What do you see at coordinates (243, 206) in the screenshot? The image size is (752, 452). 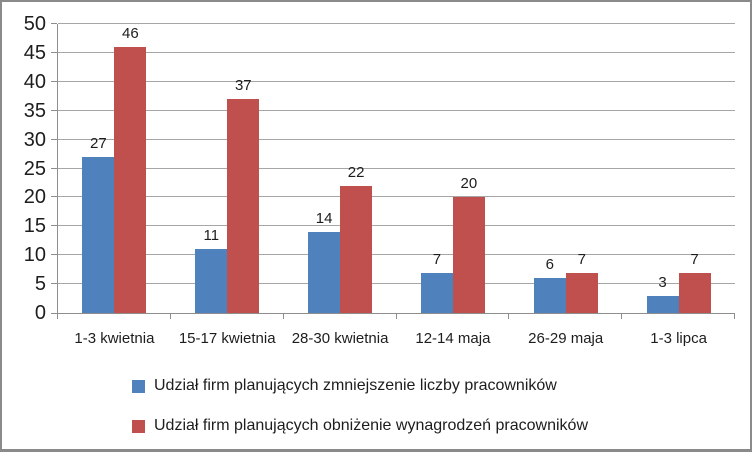 I see `bar-red-cat1` at bounding box center [243, 206].